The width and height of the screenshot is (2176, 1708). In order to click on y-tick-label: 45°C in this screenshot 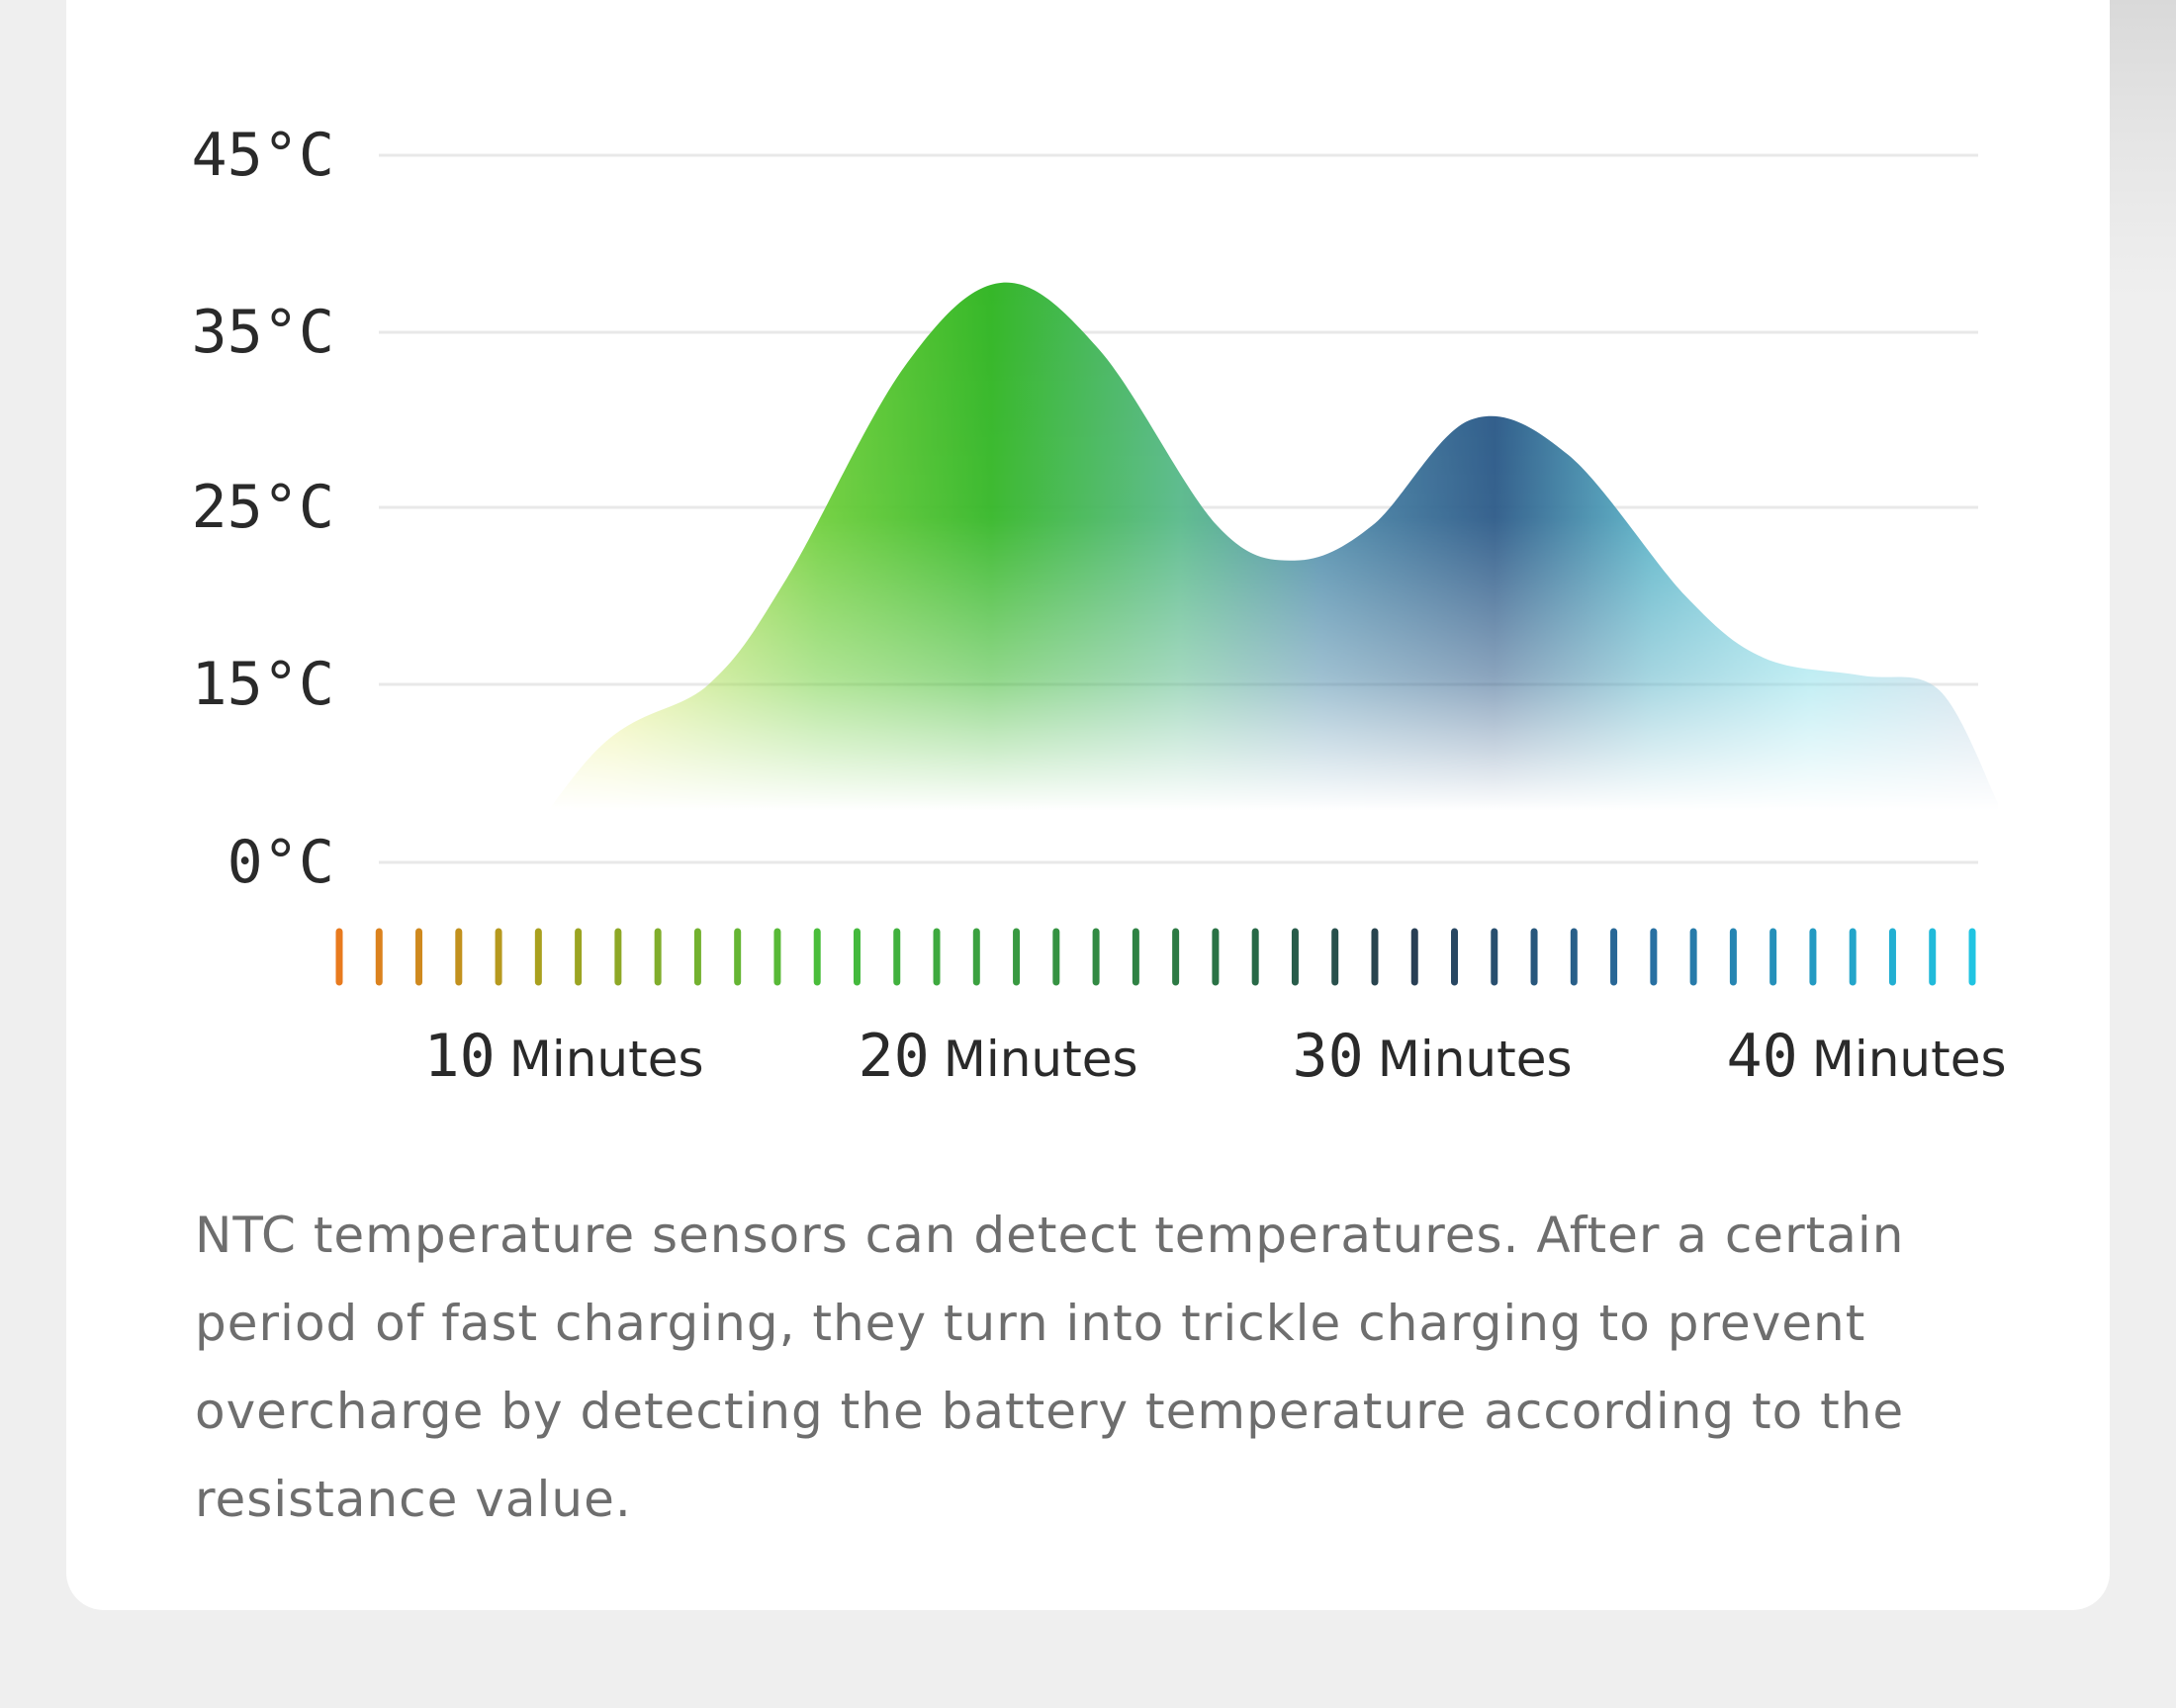, I will do `click(263, 156)`.